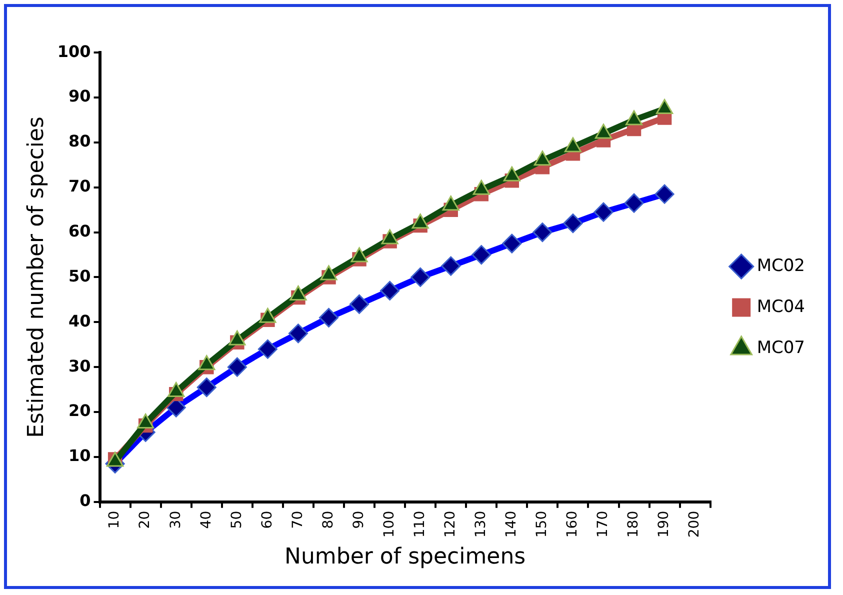 Image resolution: width=843 pixels, height=595 pixels. What do you see at coordinates (79, 410) in the screenshot?
I see `y-tick-label: 20` at bounding box center [79, 410].